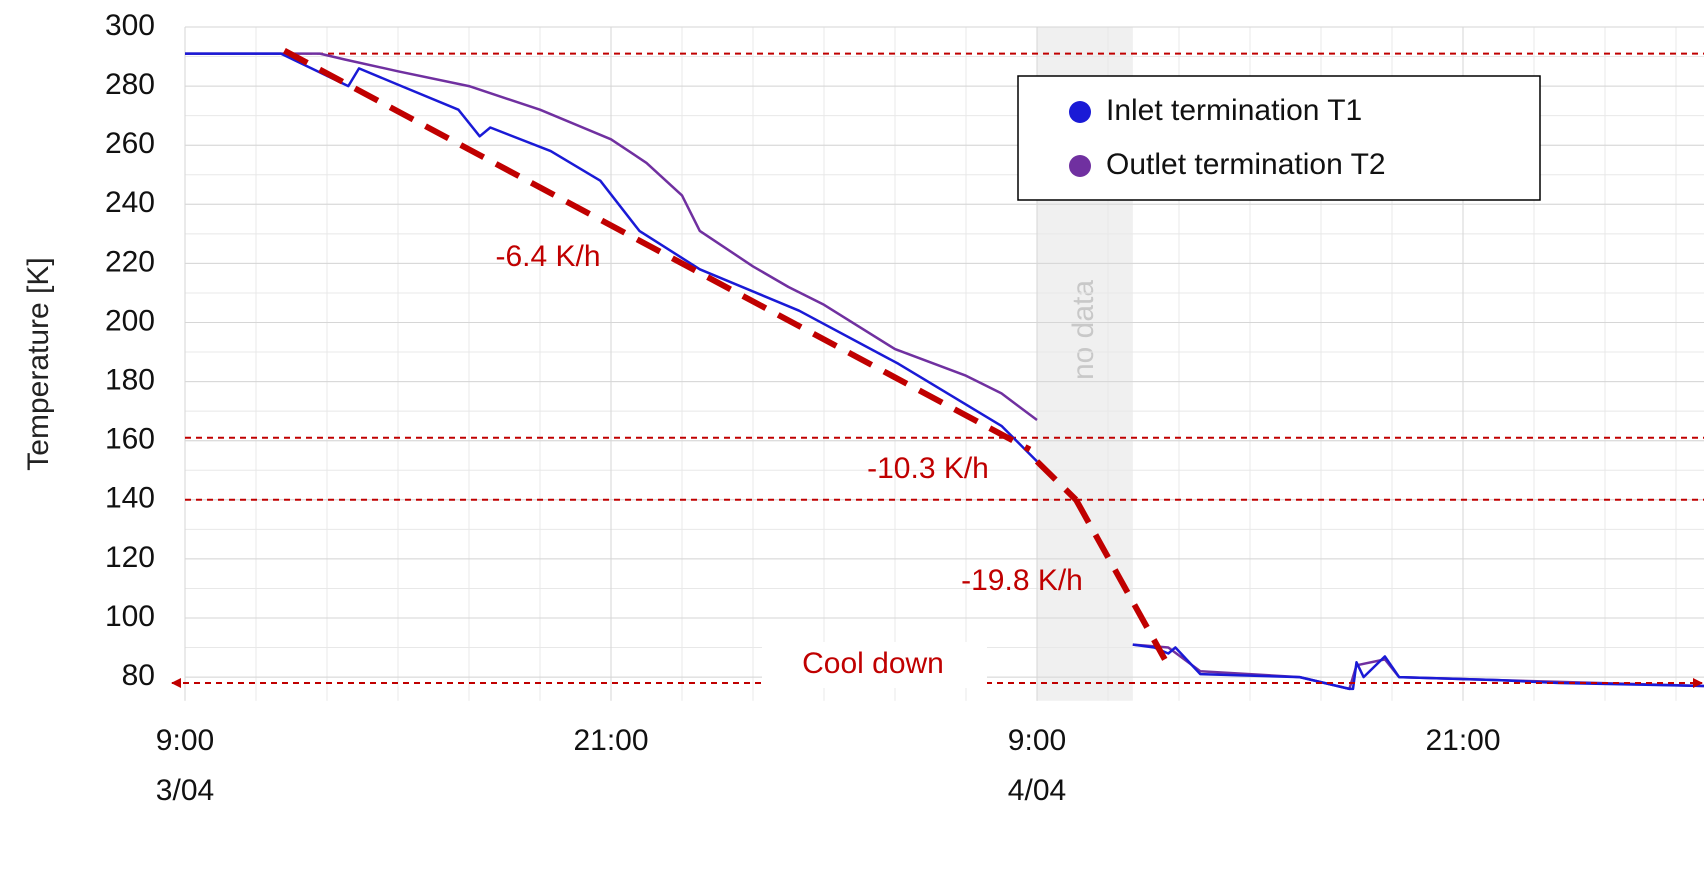  Describe the element at coordinates (130, 380) in the screenshot. I see `y-tick-label: 180` at that location.